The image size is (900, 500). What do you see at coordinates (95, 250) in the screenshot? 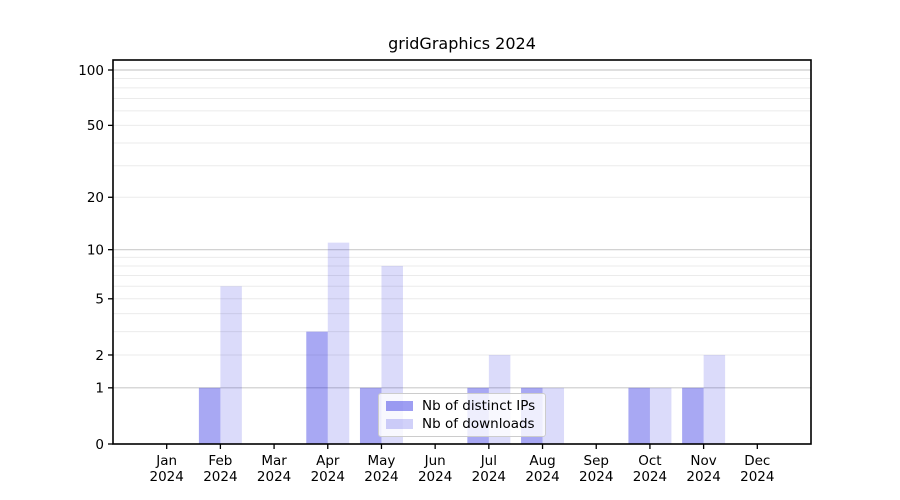
I see `y-tick-label: 10` at bounding box center [95, 250].